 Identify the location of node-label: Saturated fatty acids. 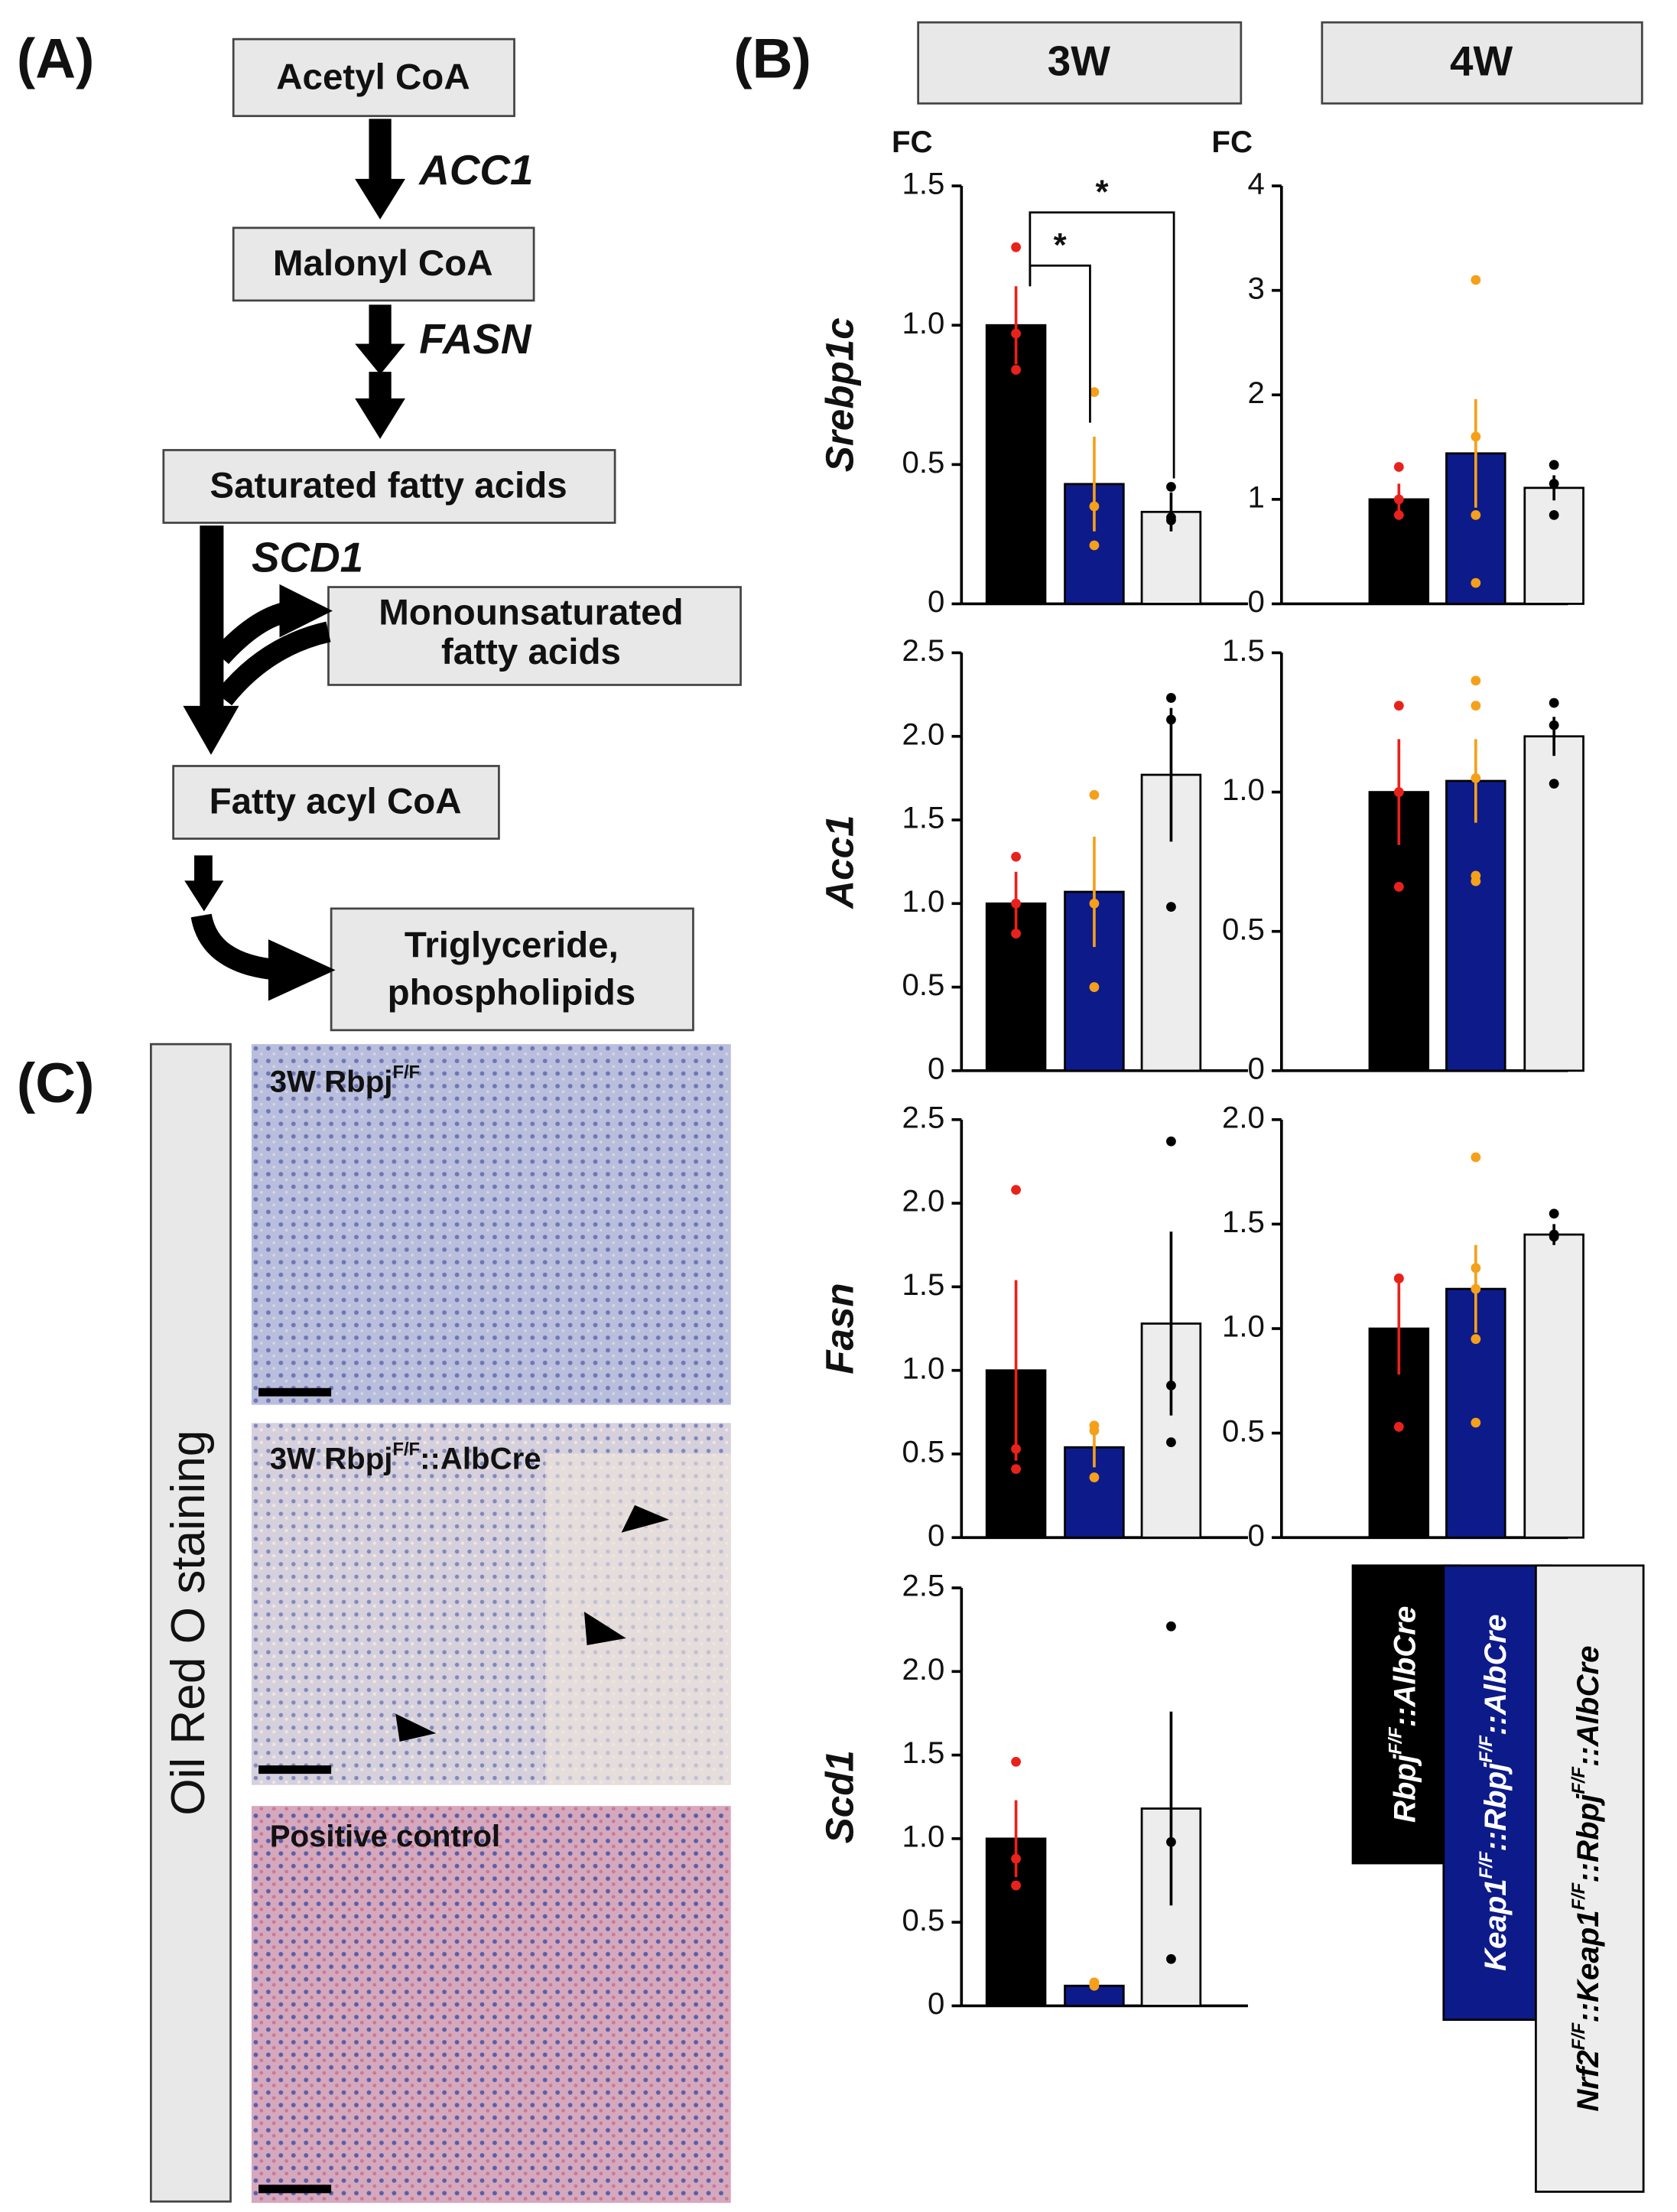
(388, 485).